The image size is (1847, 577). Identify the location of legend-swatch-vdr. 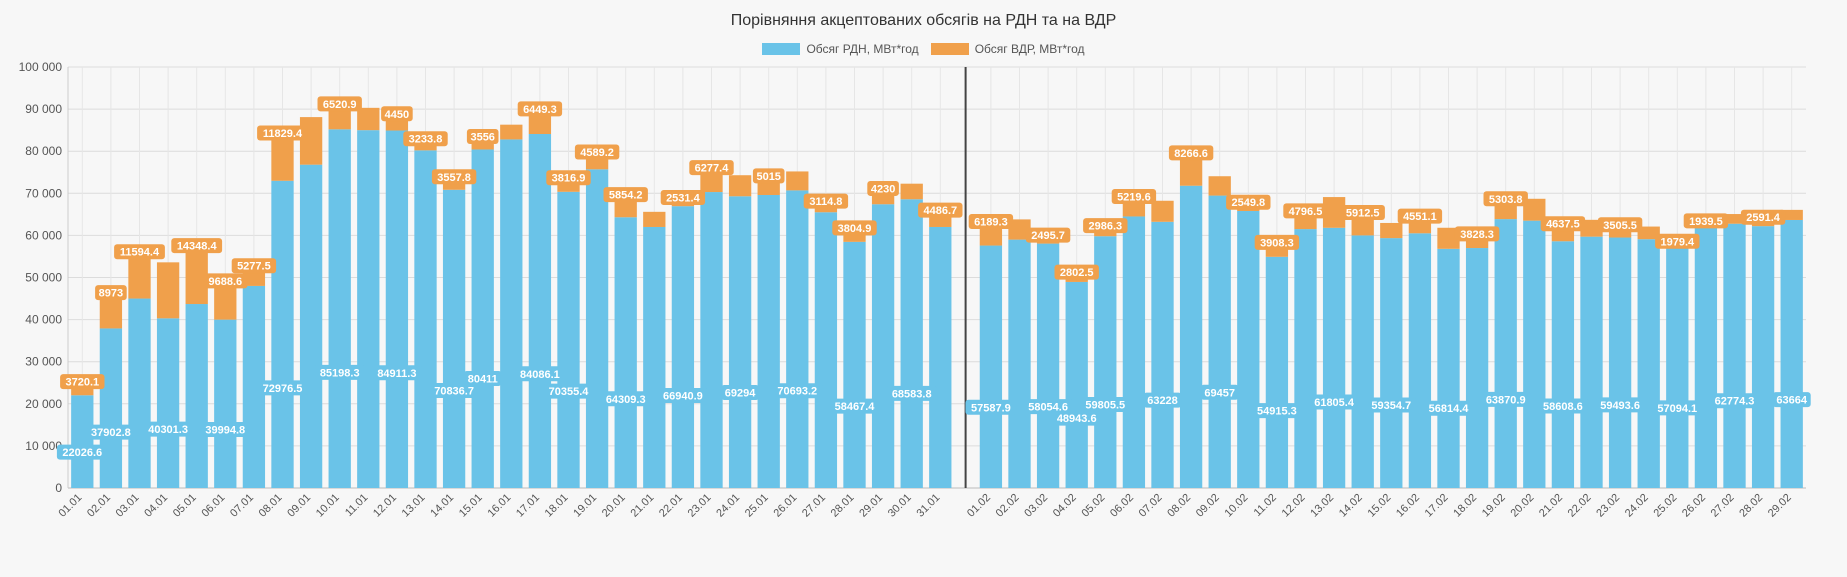
(949, 49).